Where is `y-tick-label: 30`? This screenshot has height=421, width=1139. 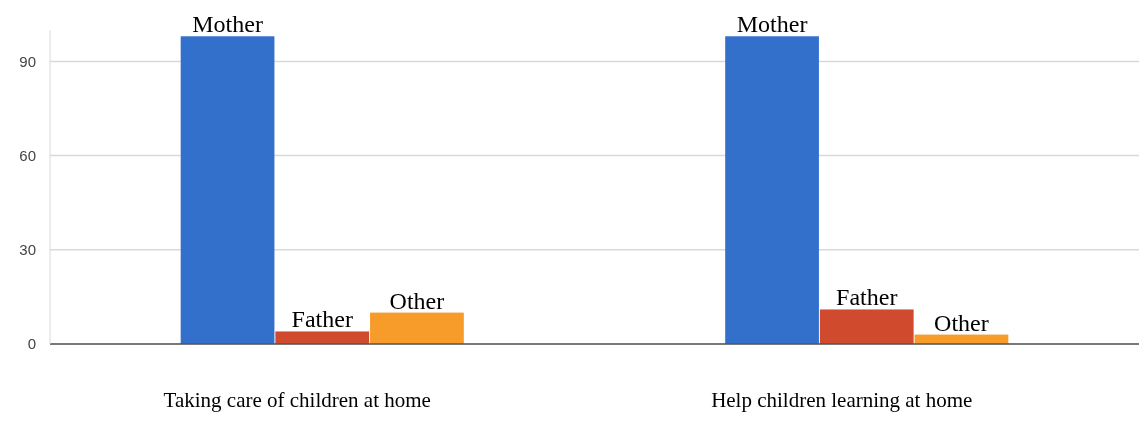 y-tick-label: 30 is located at coordinates (27, 250).